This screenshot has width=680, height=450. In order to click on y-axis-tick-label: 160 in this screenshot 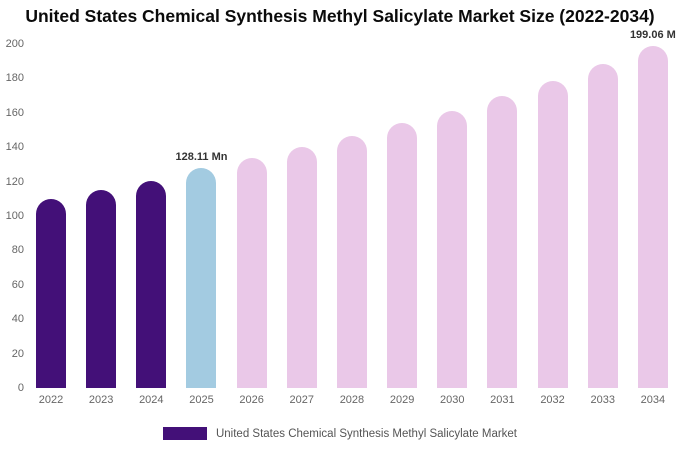, I will do `click(14, 112)`.